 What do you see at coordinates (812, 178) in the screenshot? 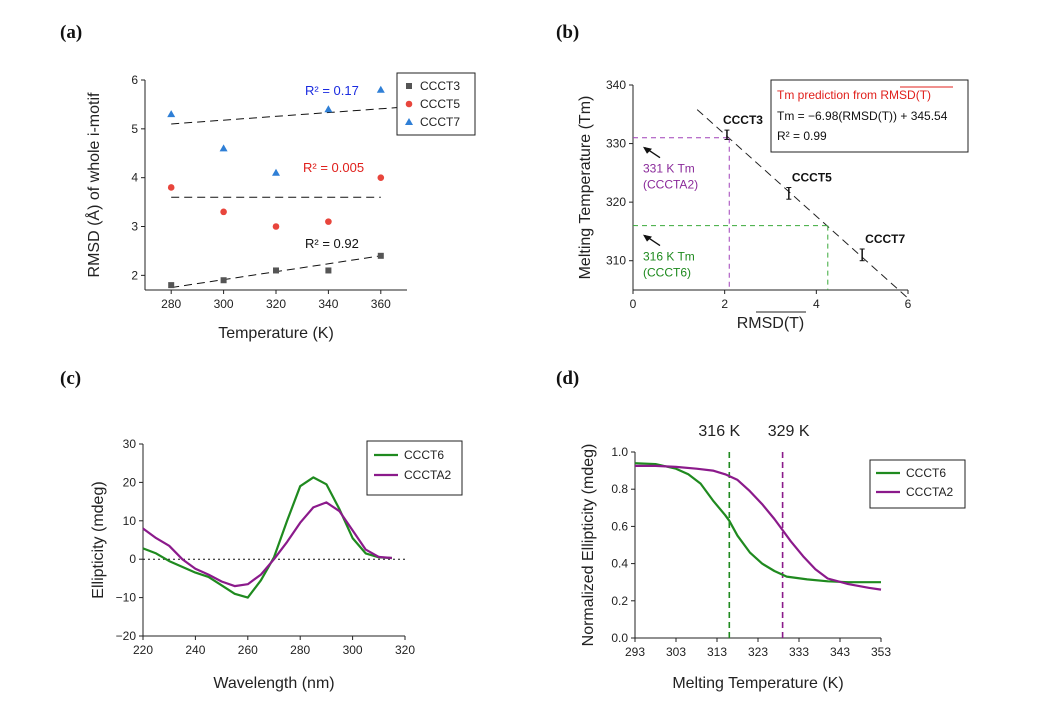
I see `point-label: CCCT5` at bounding box center [812, 178].